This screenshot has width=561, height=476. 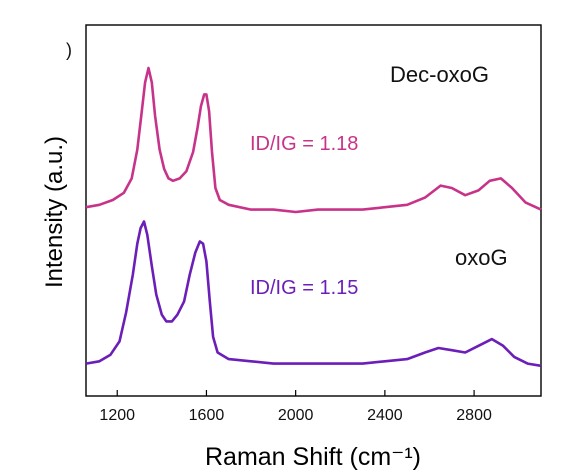 I want to click on x-axis-ticks: 1200 1600 2000 2400 2800, so click(x=295, y=407).